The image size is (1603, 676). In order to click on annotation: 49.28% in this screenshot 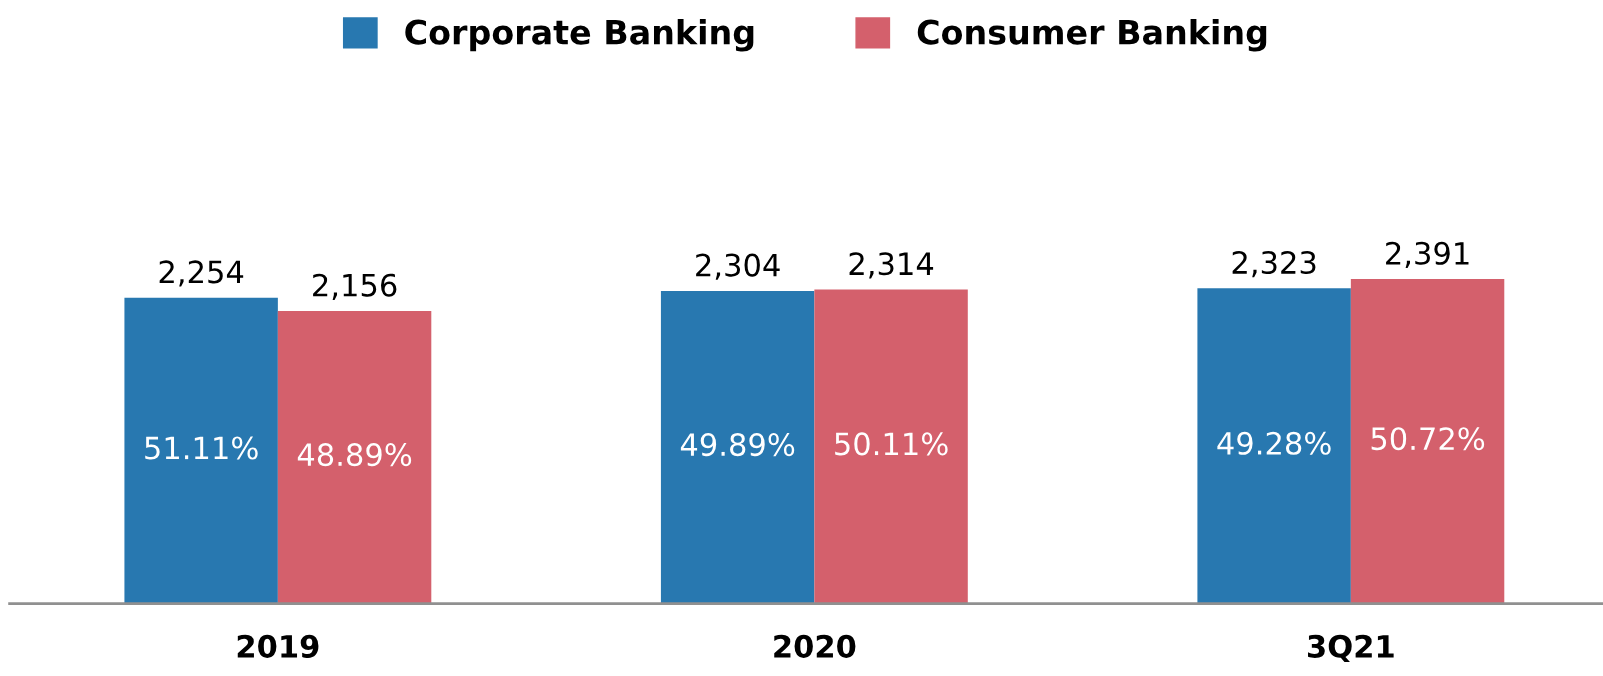, I will do `click(1274, 443)`.